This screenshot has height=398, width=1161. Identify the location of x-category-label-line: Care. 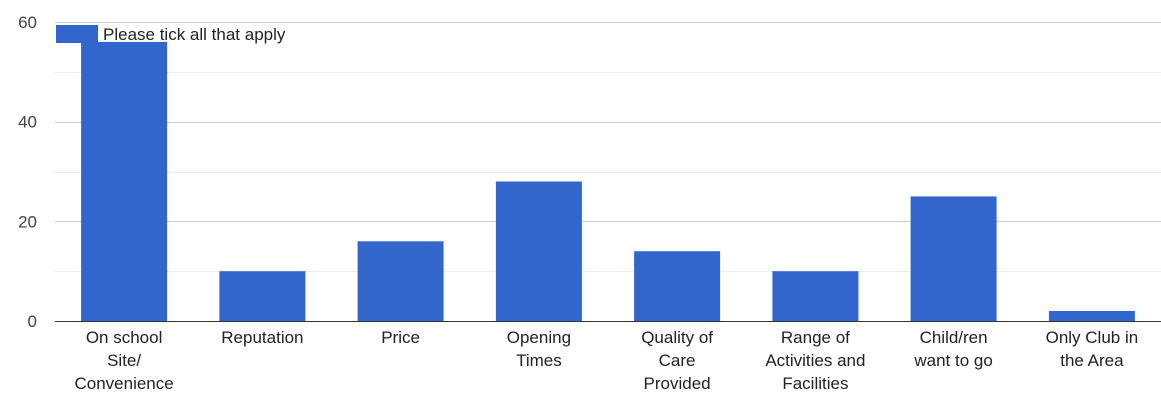
(677, 360).